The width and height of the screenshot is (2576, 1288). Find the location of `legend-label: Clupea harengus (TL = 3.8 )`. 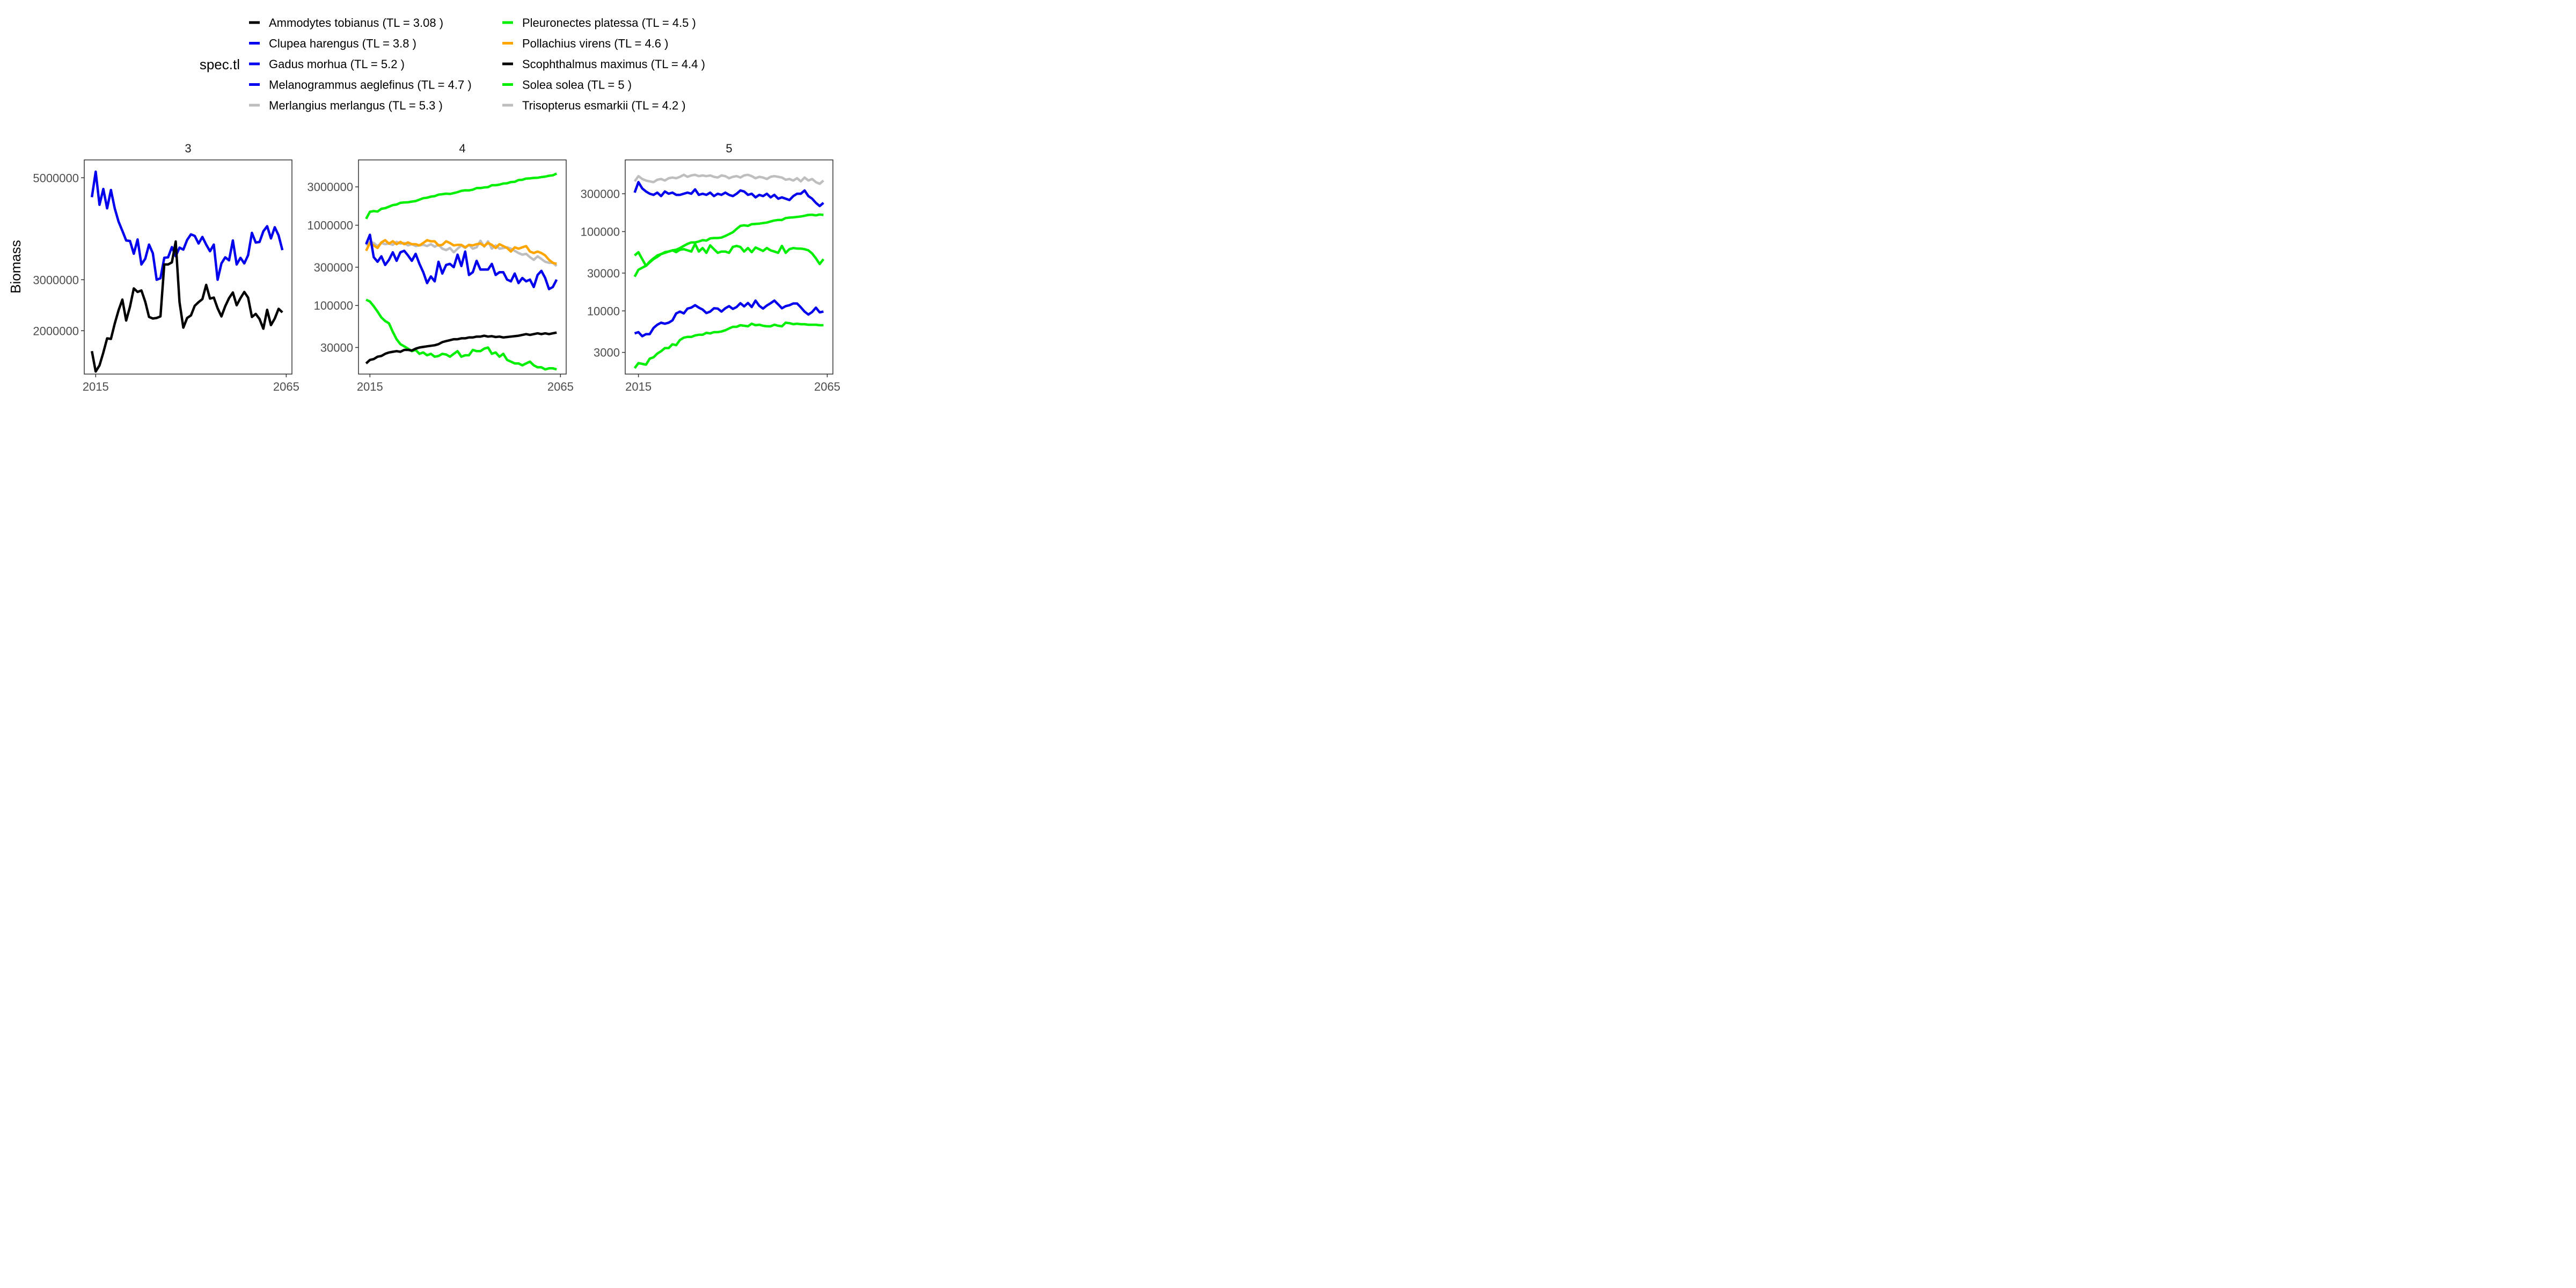

legend-label: Clupea harengus (TL = 3.8 ) is located at coordinates (342, 43).